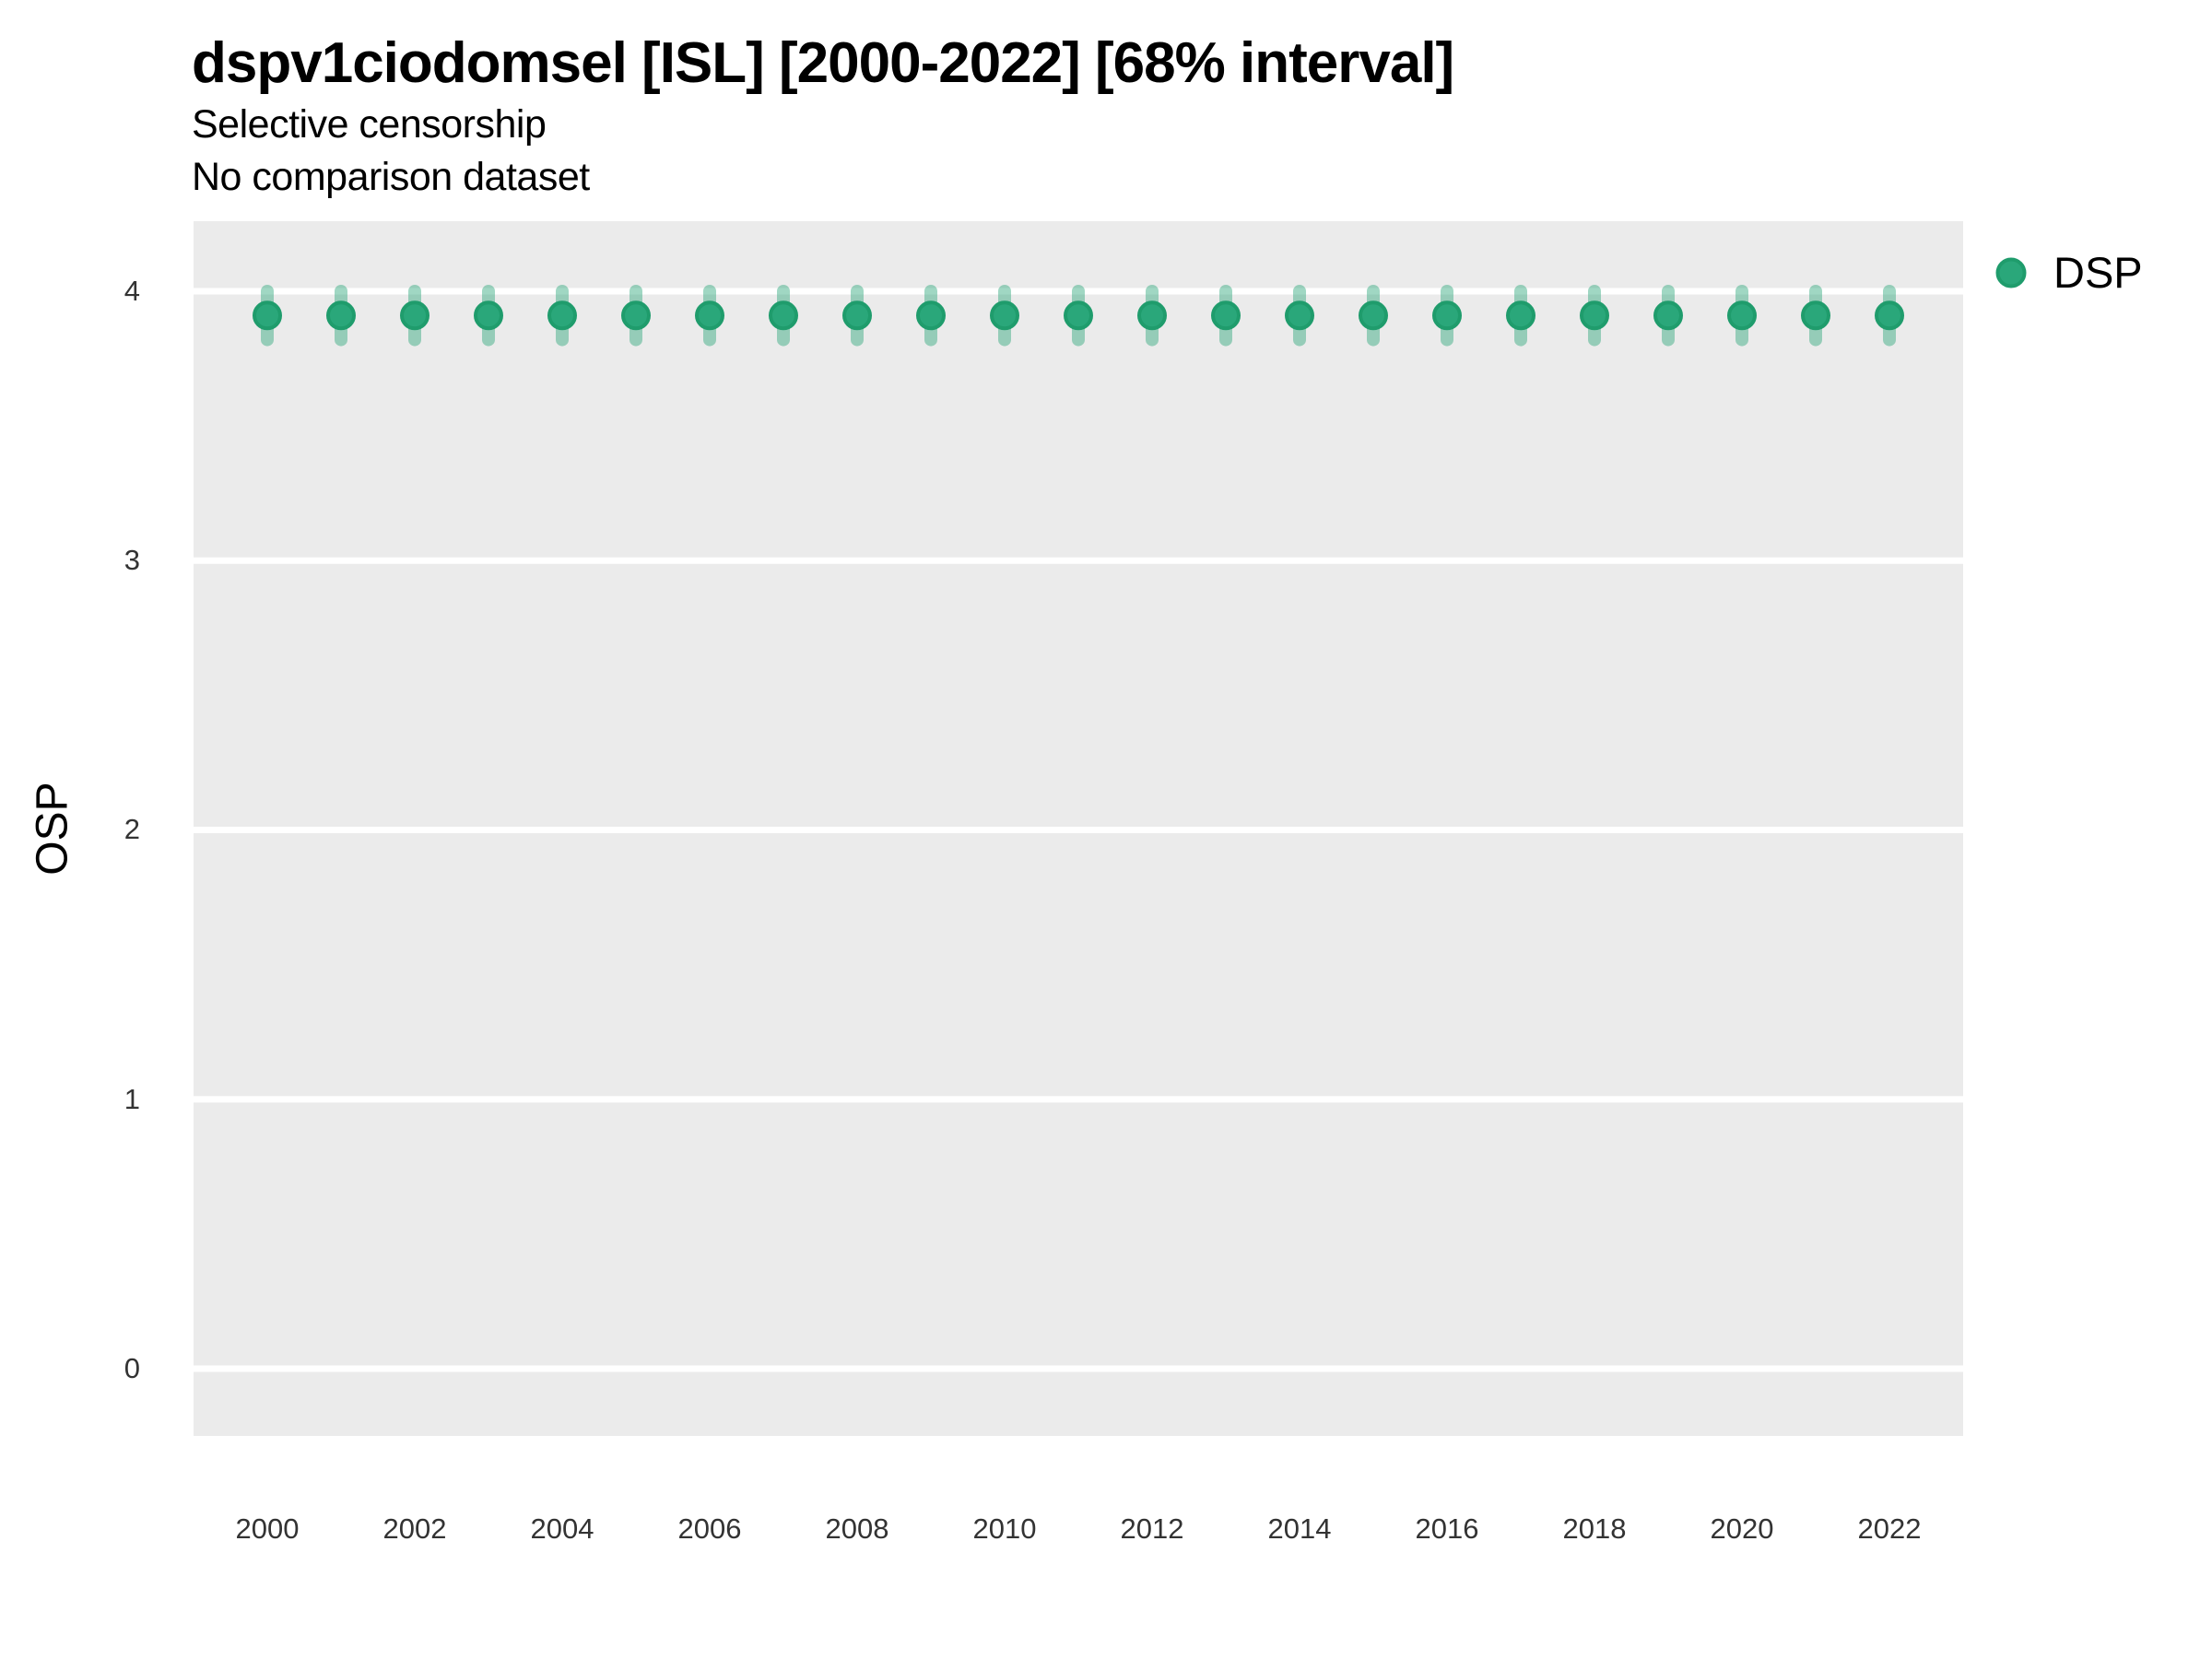 Image resolution: width=2212 pixels, height=1659 pixels. Describe the element at coordinates (857, 1528) in the screenshot. I see `x-tick-label-2008: 2008` at that location.